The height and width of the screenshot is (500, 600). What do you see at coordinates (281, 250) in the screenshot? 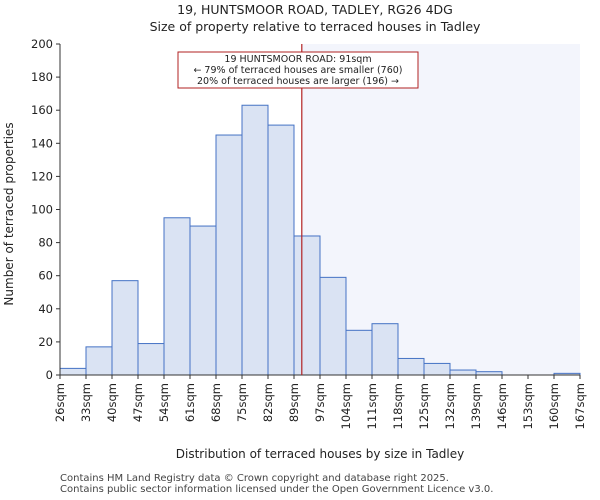
I see `bar-82sqm` at bounding box center [281, 250].